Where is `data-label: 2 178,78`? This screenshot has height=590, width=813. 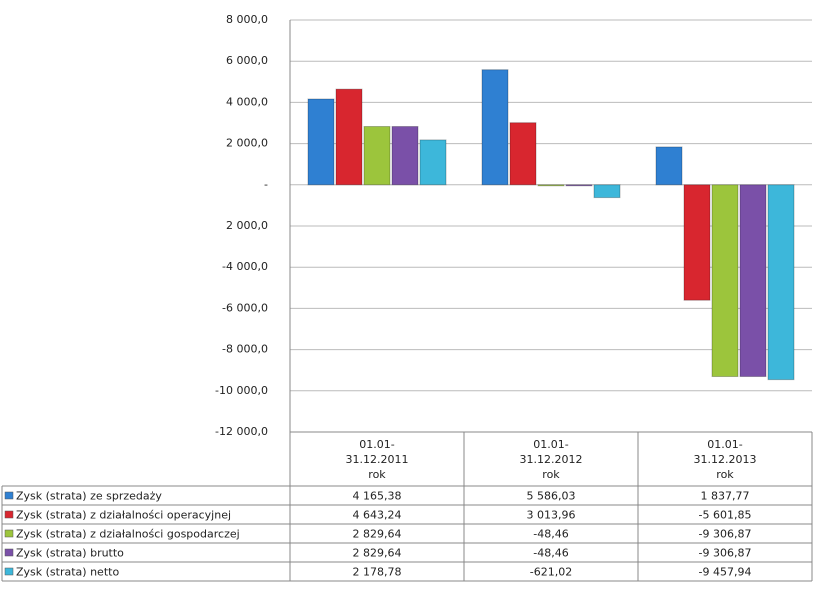
data-label: 2 178,78 is located at coordinates (377, 572).